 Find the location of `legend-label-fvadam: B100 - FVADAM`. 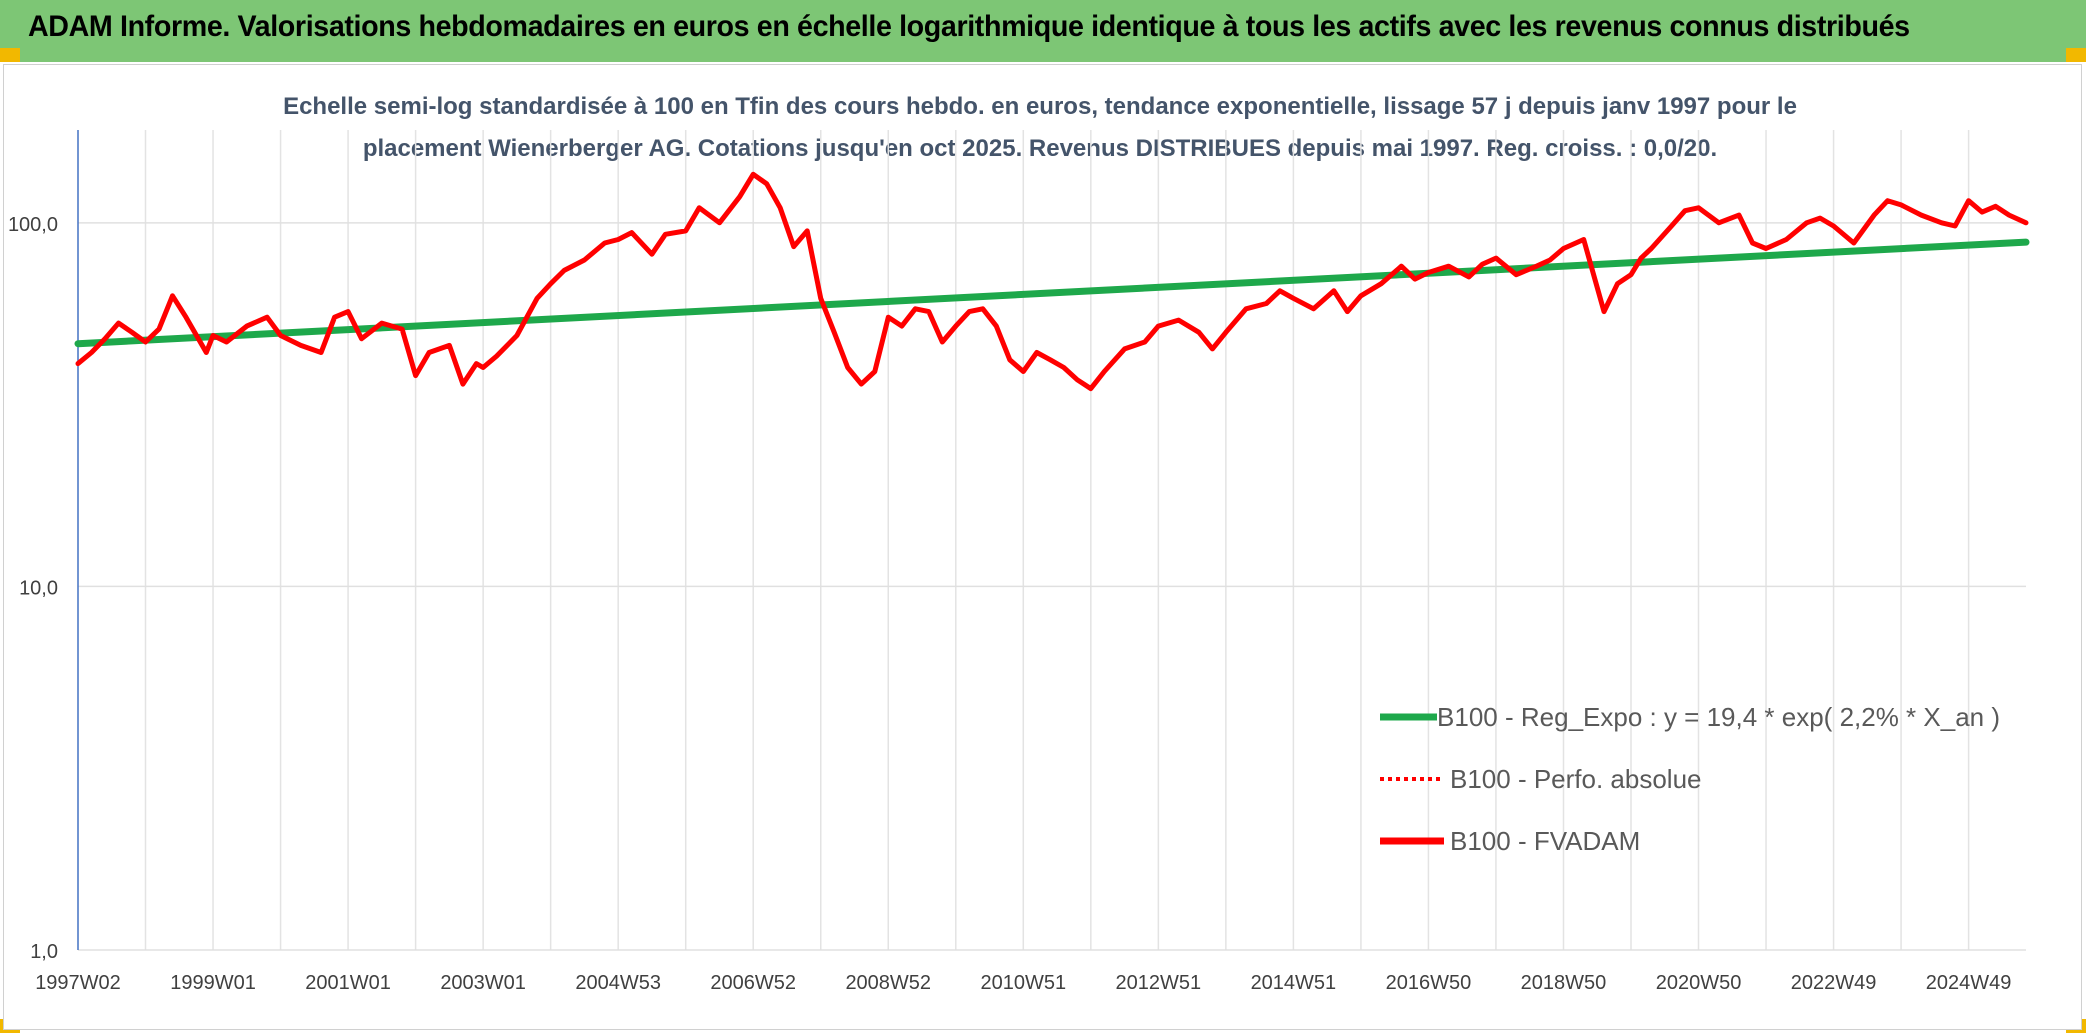

legend-label-fvadam: B100 - FVADAM is located at coordinates (1545, 840).